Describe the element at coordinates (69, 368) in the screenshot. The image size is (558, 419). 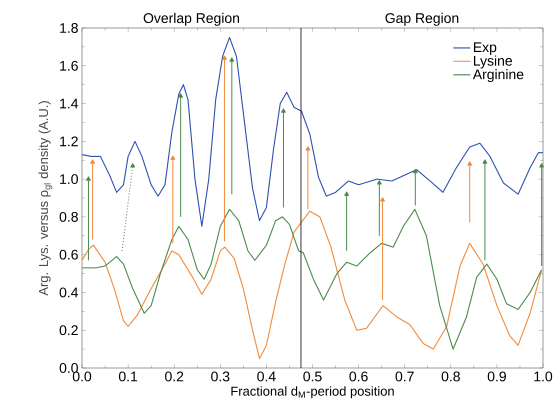
I see `y-tick-label: 0.0` at that location.